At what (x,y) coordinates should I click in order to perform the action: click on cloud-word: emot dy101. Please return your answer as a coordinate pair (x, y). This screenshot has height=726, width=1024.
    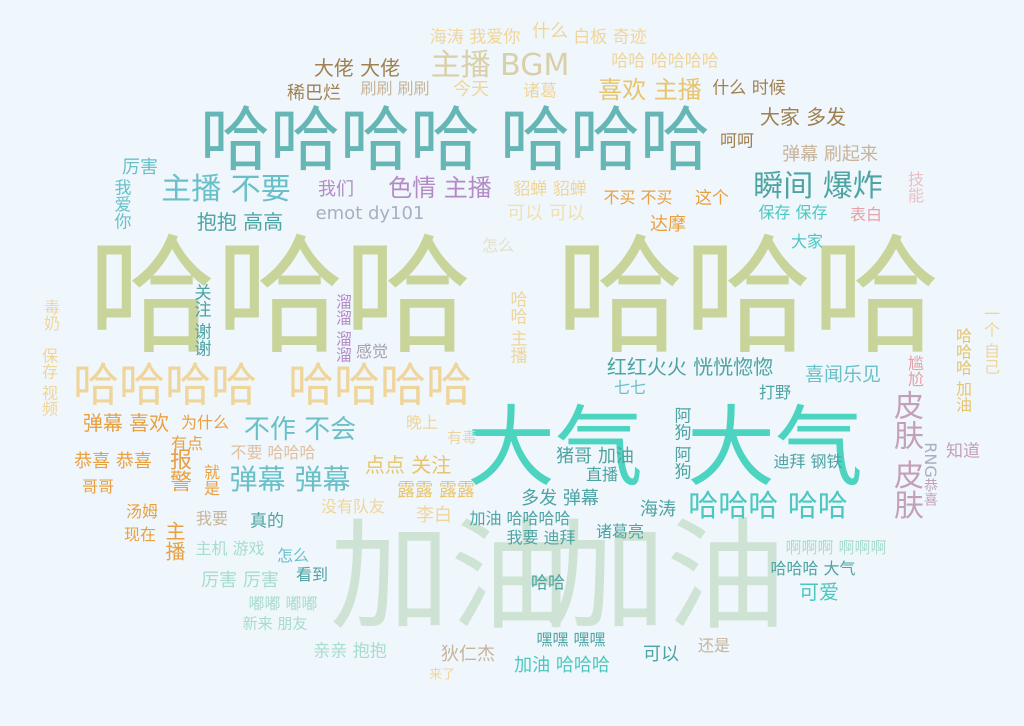
    Looking at the image, I should click on (370, 213).